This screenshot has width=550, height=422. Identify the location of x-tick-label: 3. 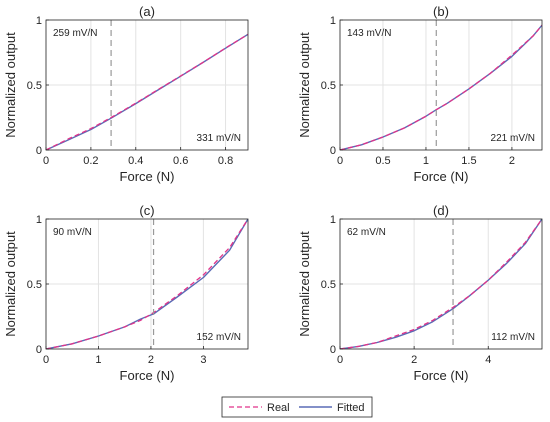
(203, 360).